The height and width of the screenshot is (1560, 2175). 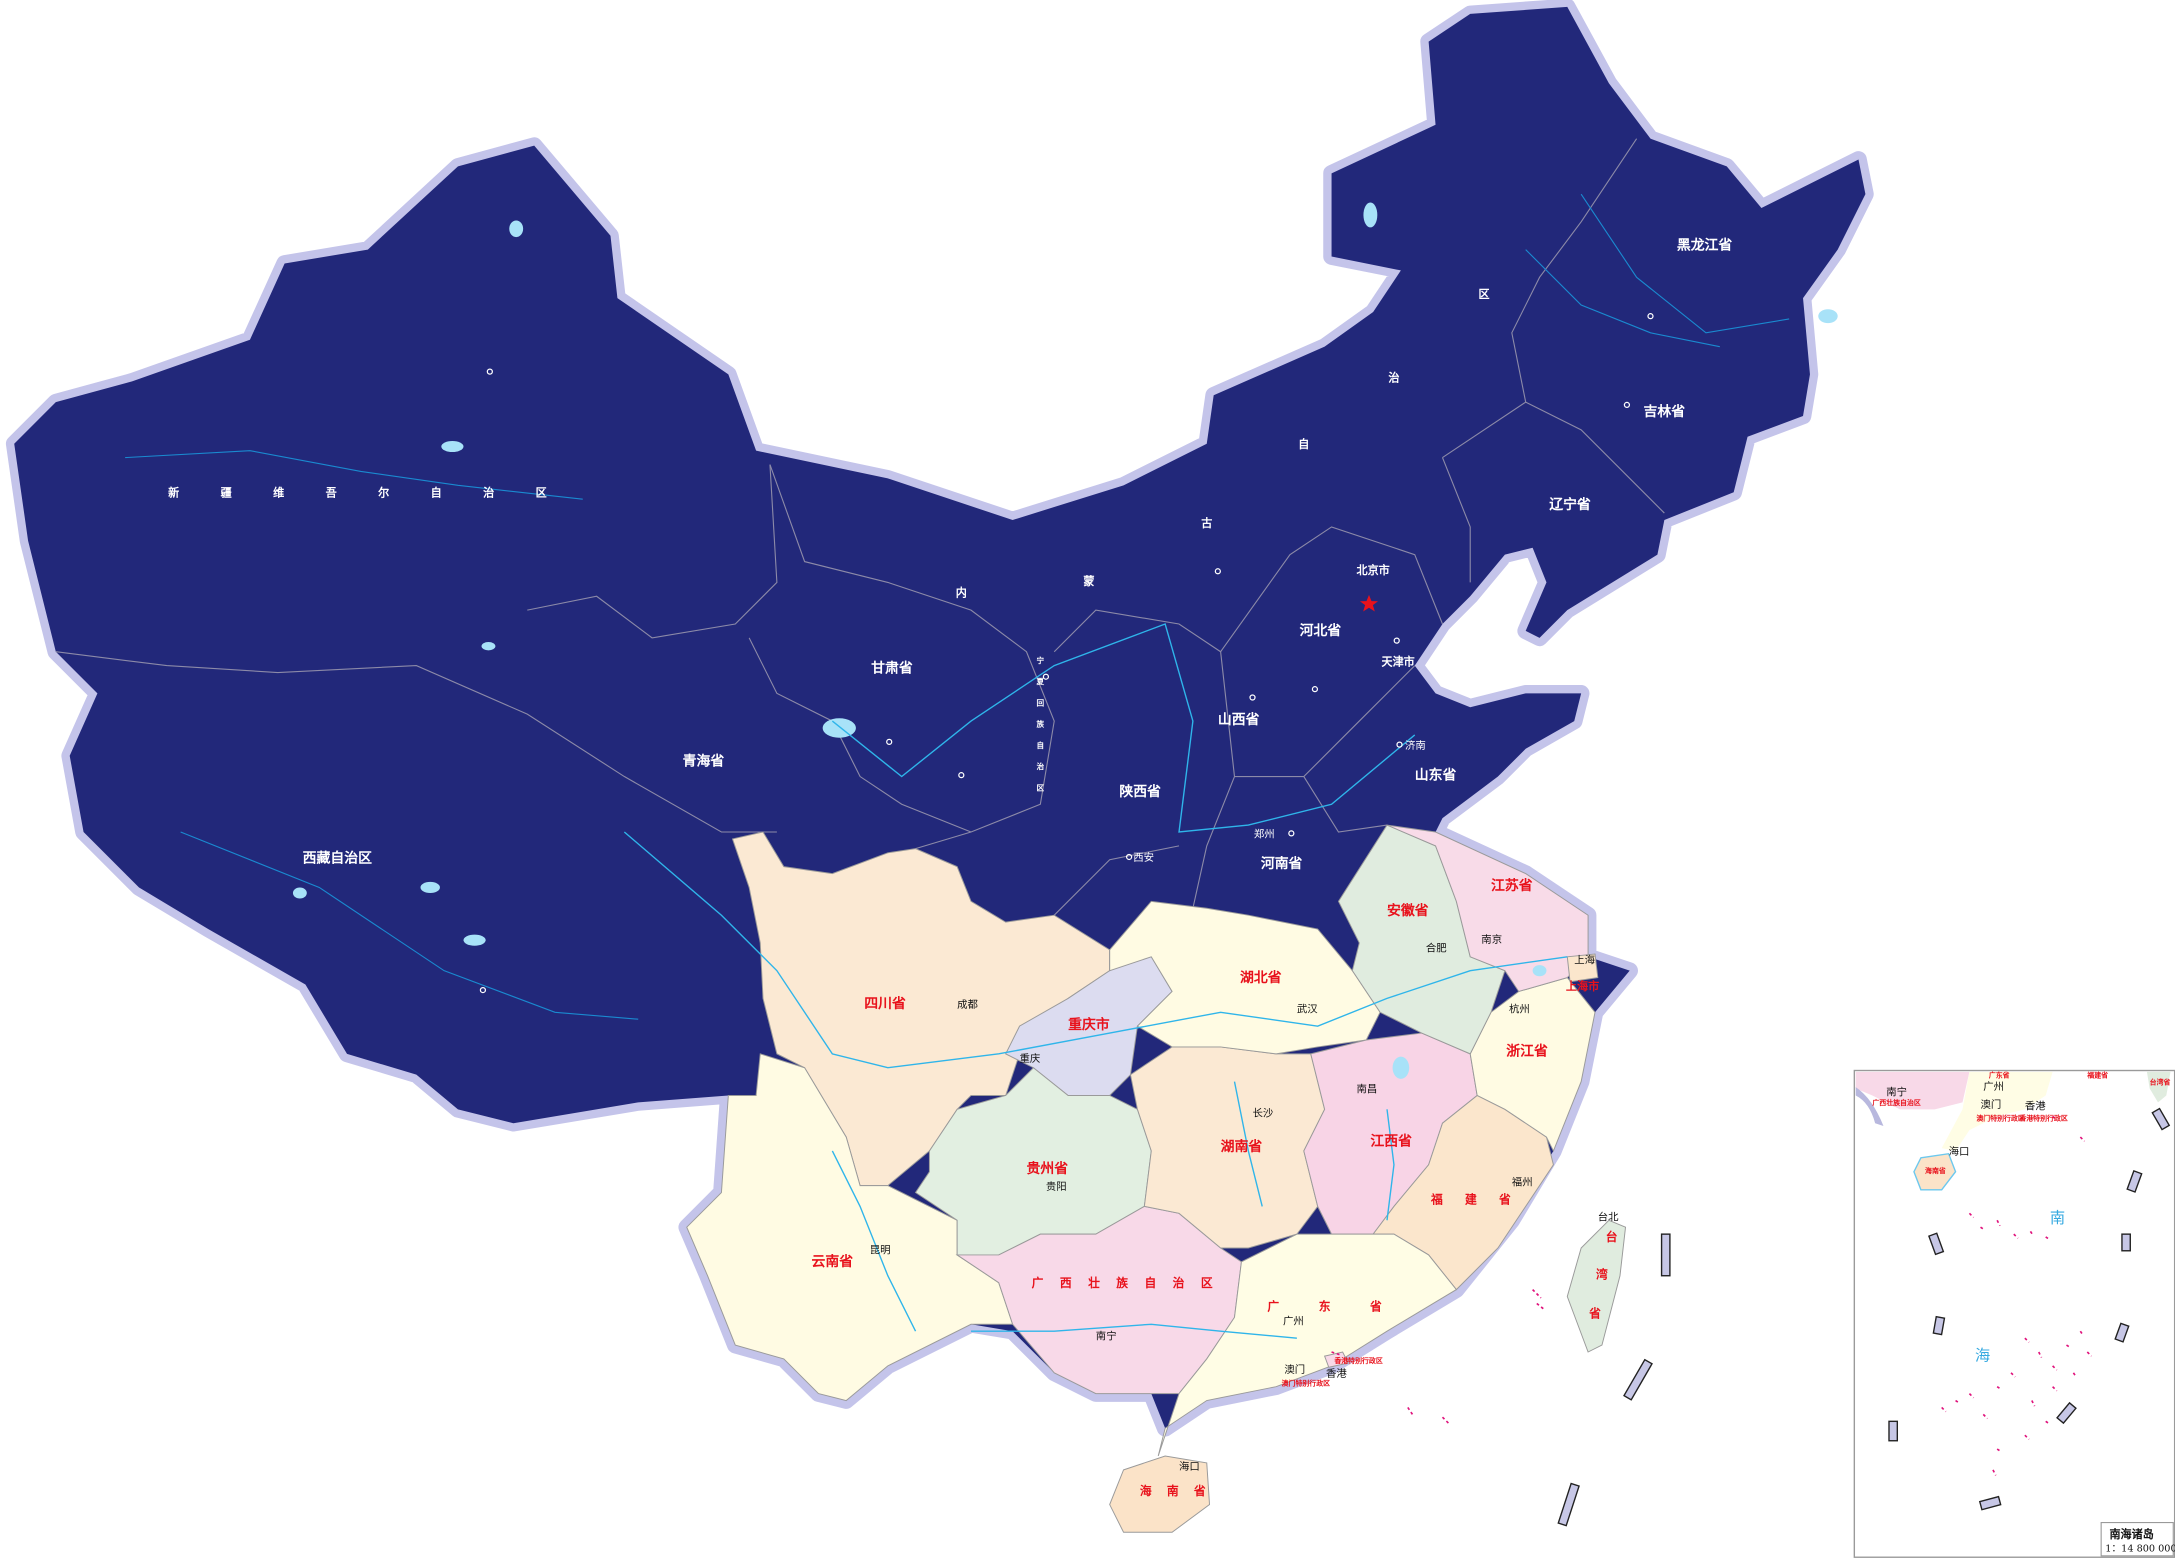 What do you see at coordinates (1532, 1065) in the screenshot?
I see `province-zhejiang` at bounding box center [1532, 1065].